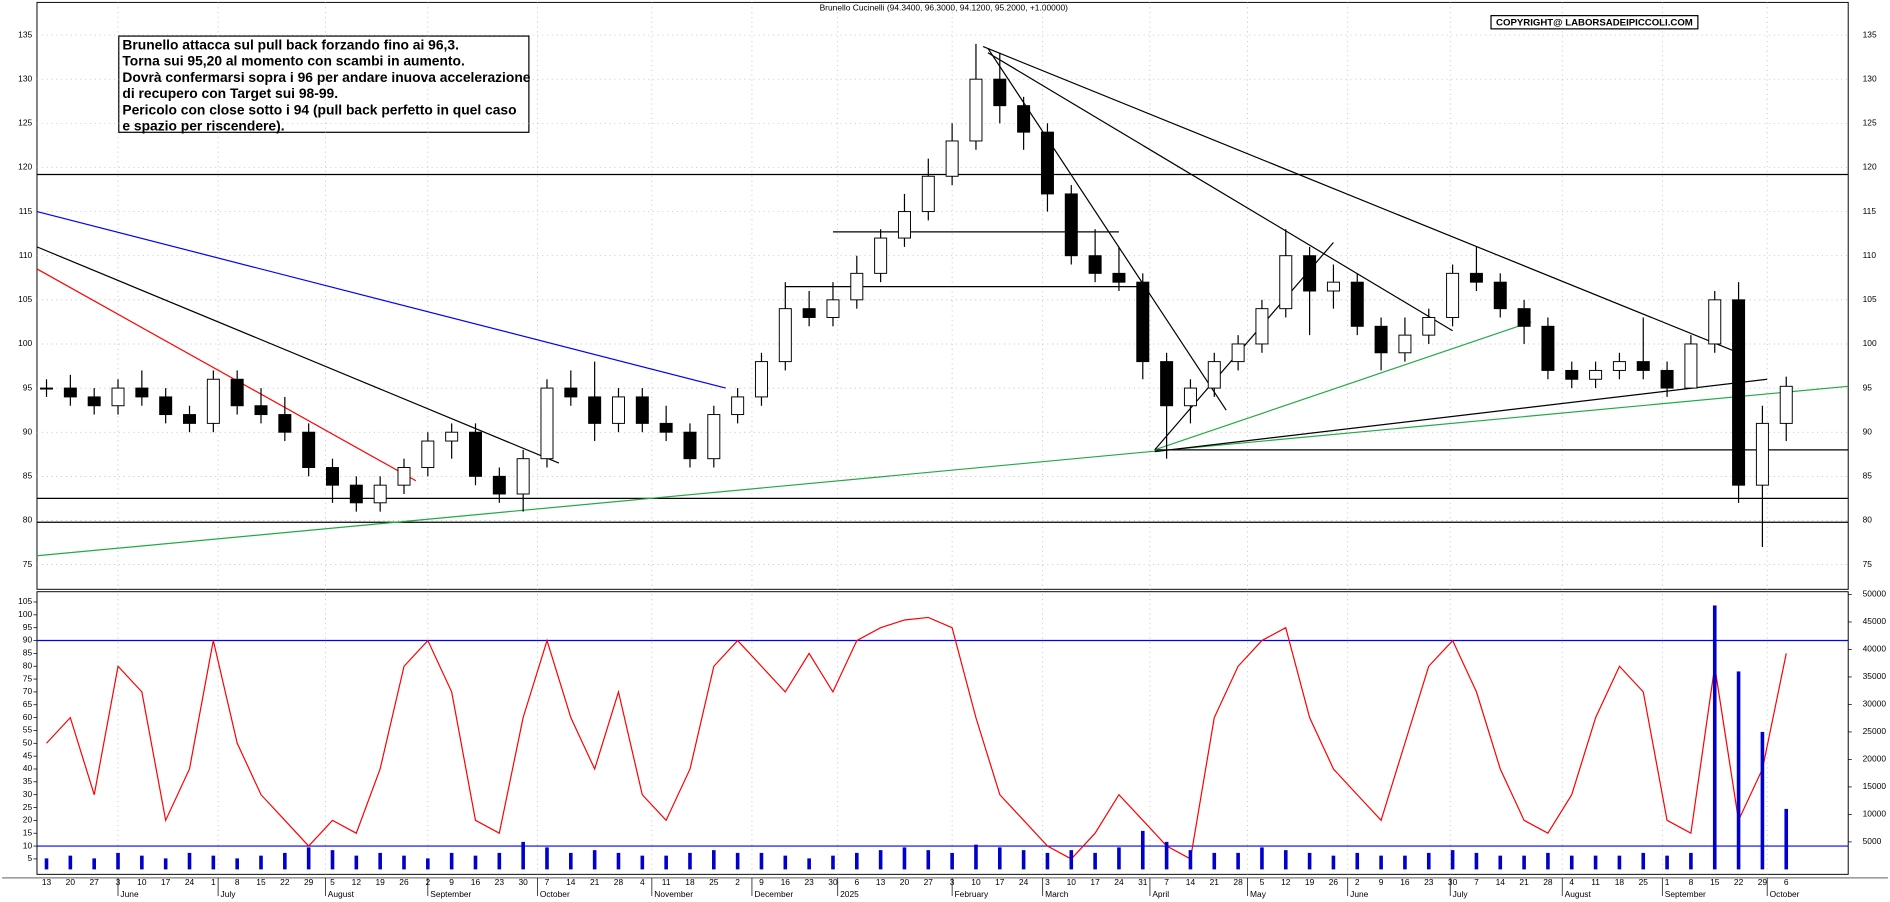  Describe the element at coordinates (547, 882) in the screenshot. I see `x-day-label: 7` at that location.